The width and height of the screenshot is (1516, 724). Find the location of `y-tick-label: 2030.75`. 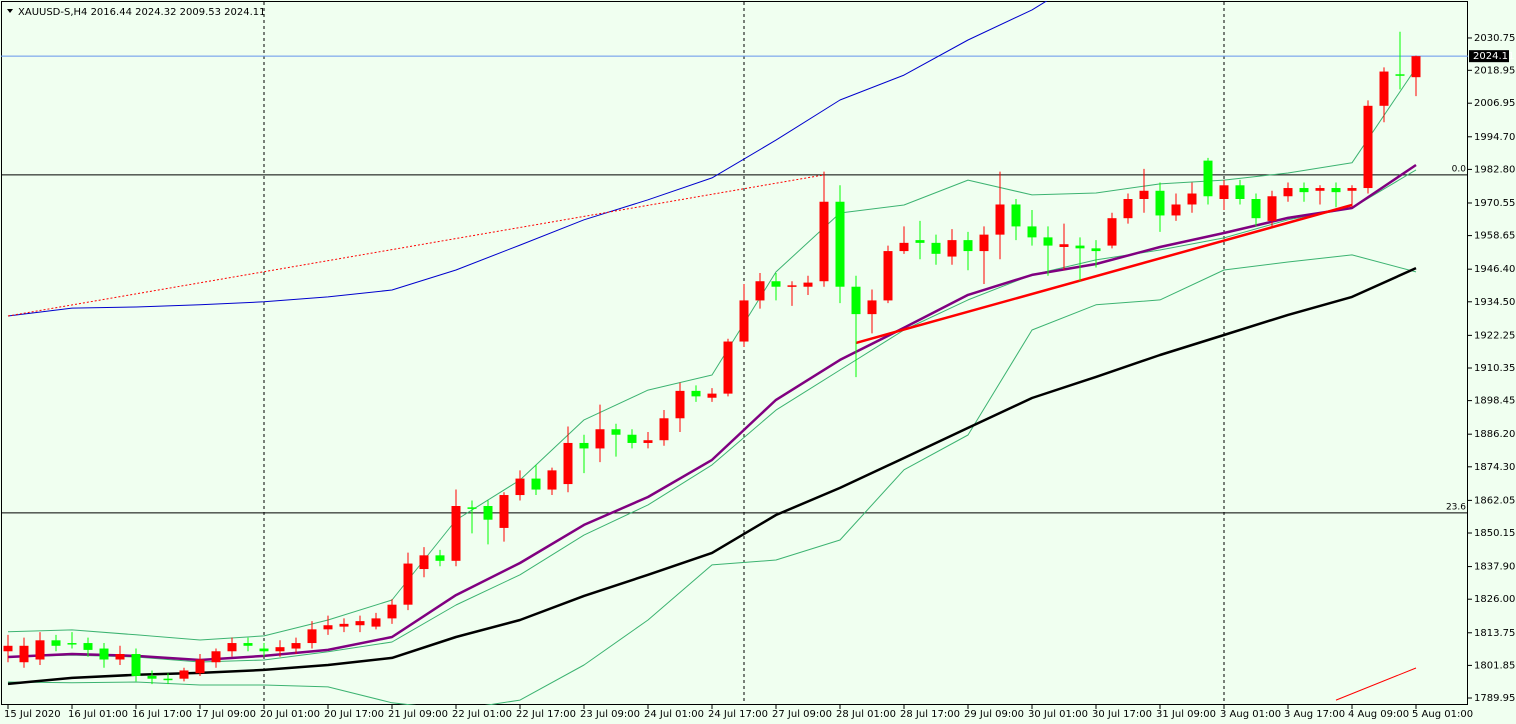

y-tick-label: 2030.75 is located at coordinates (1494, 38).